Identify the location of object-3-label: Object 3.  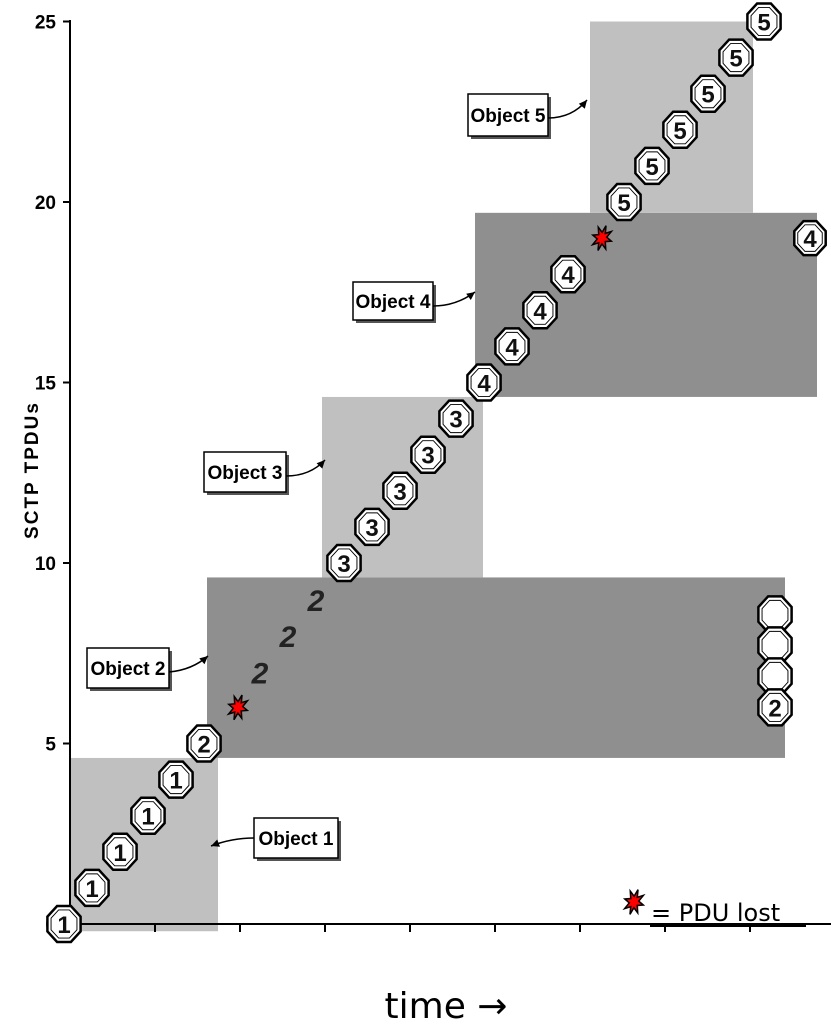
(245, 473).